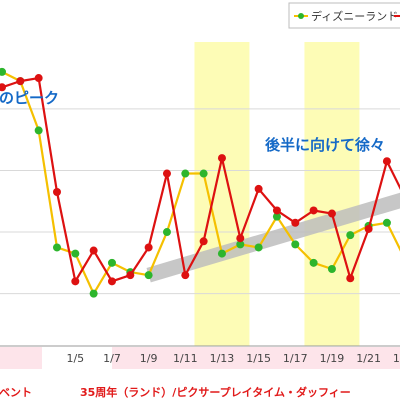  I want to click on pink-band, so click(200, 358).